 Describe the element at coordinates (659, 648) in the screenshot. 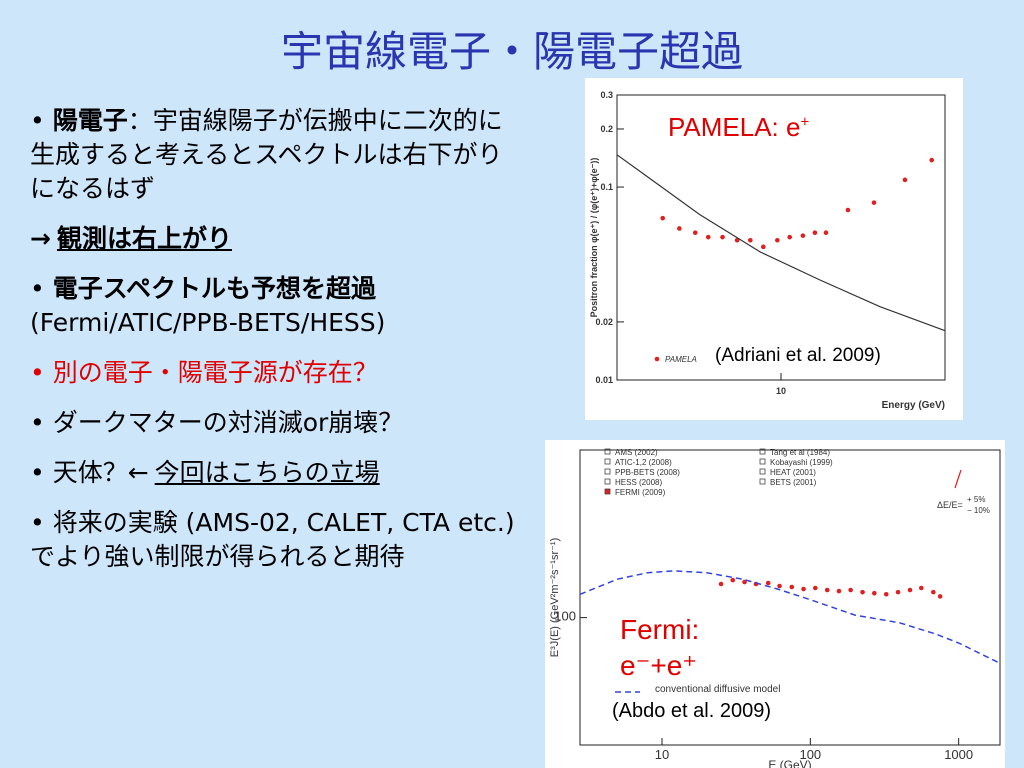

I see `figure-caption: Fermi: e⁻+e⁺` at that location.